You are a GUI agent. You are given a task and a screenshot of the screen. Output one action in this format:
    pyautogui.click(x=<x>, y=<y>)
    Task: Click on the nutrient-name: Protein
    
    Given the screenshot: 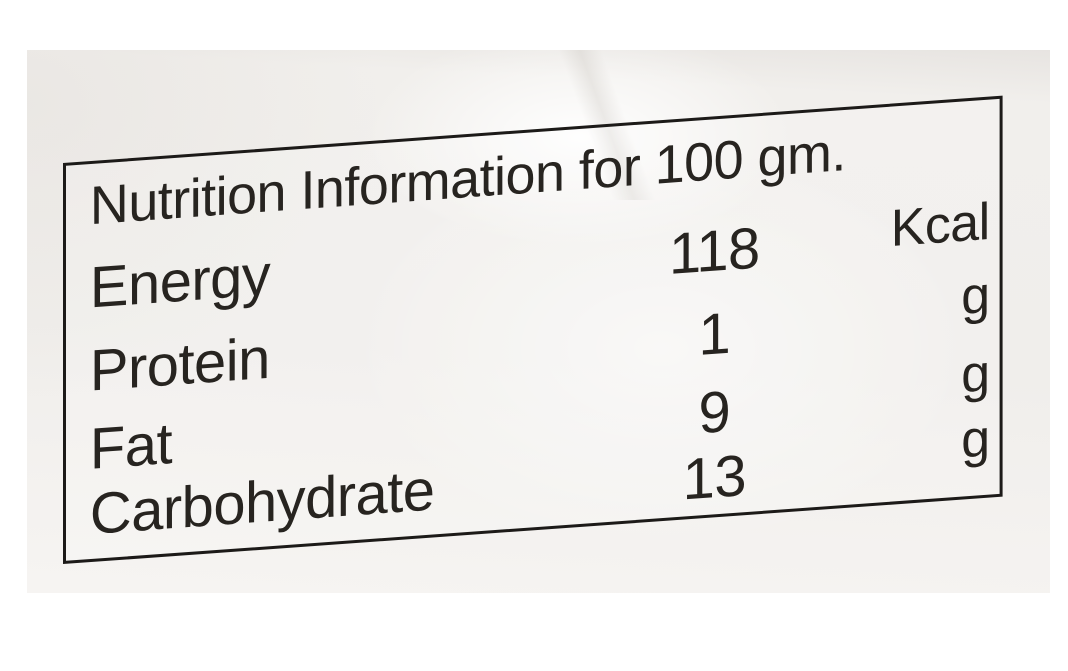 What is the action you would take?
    pyautogui.click(x=179, y=364)
    